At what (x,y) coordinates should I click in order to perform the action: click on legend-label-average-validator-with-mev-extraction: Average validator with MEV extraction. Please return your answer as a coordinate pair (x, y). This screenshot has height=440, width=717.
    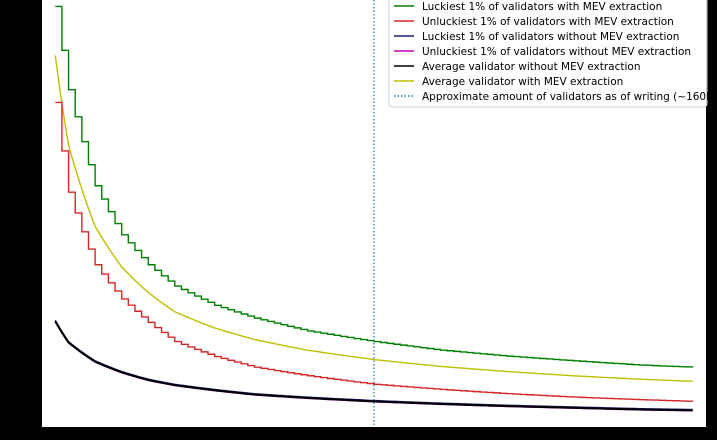
    Looking at the image, I should click on (522, 82).